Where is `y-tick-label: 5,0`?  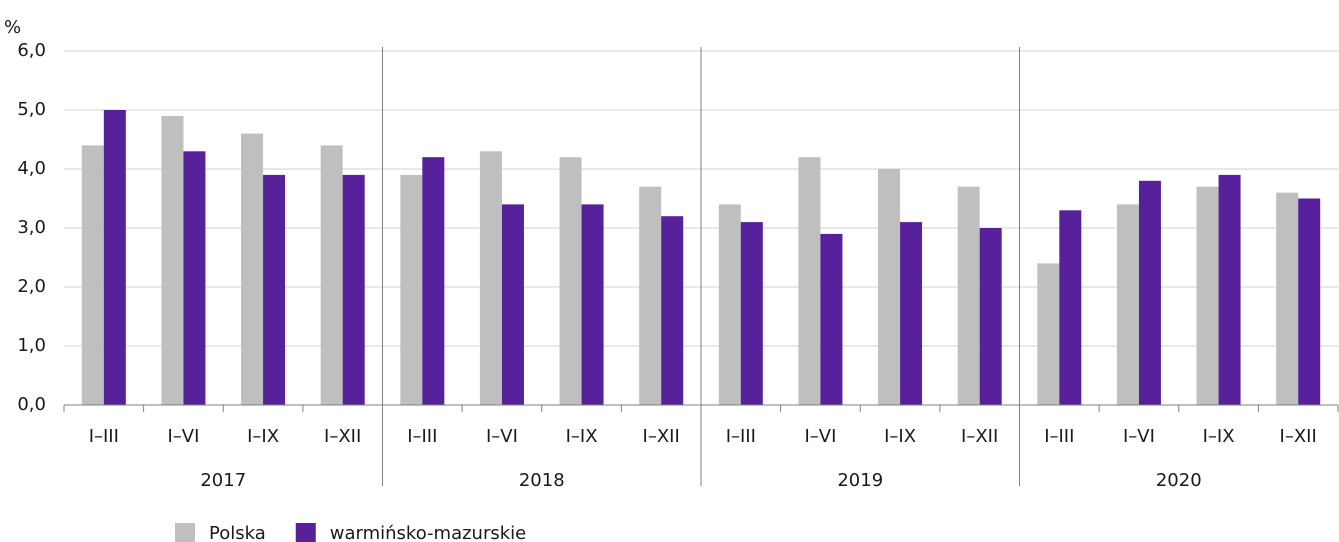 y-tick-label: 5,0 is located at coordinates (31, 109).